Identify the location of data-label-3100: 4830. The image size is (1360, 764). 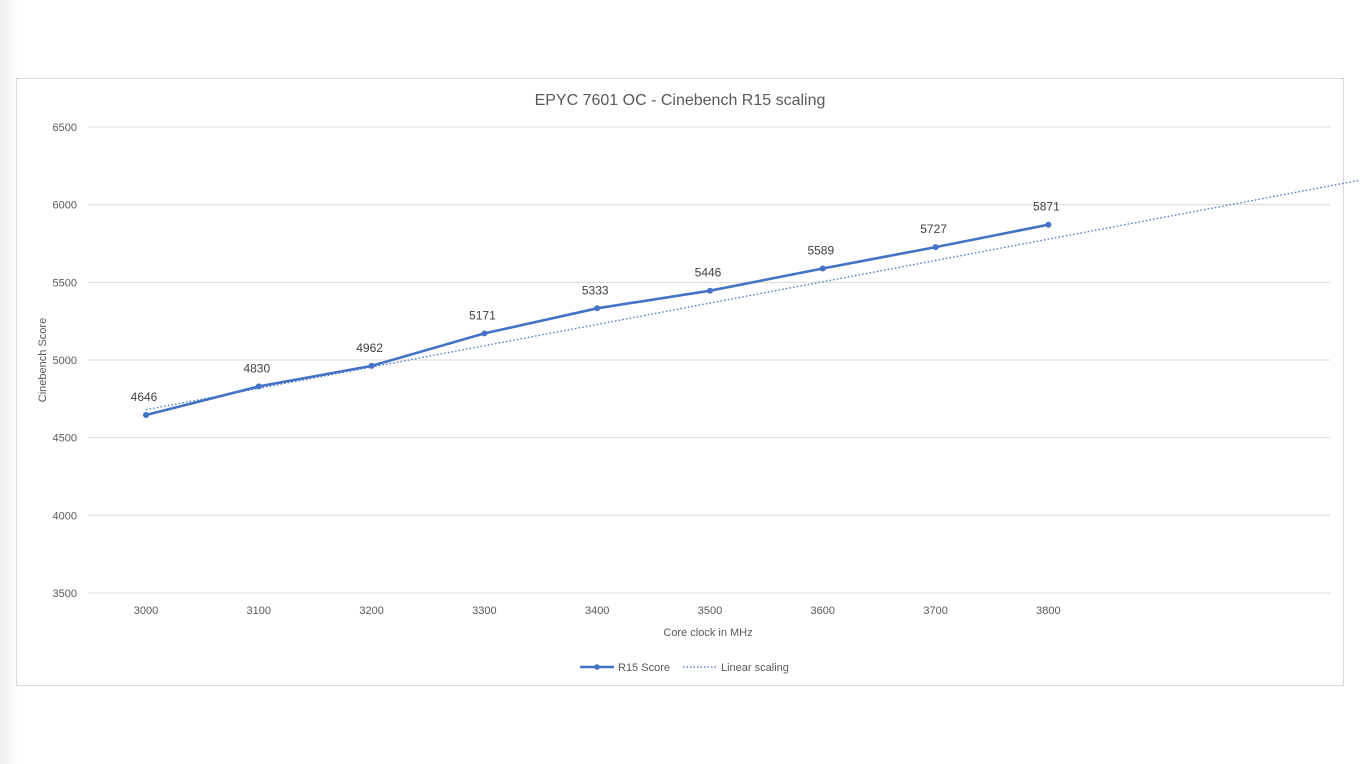
(256, 368).